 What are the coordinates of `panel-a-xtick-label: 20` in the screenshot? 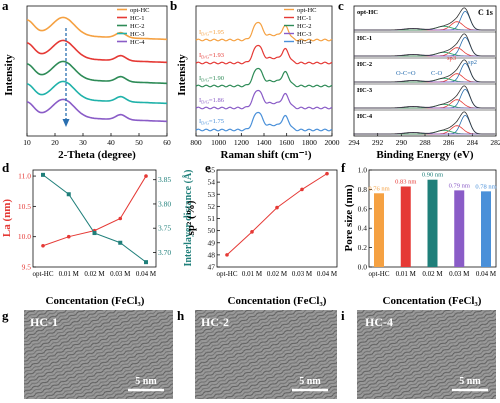 It's located at (55, 142).